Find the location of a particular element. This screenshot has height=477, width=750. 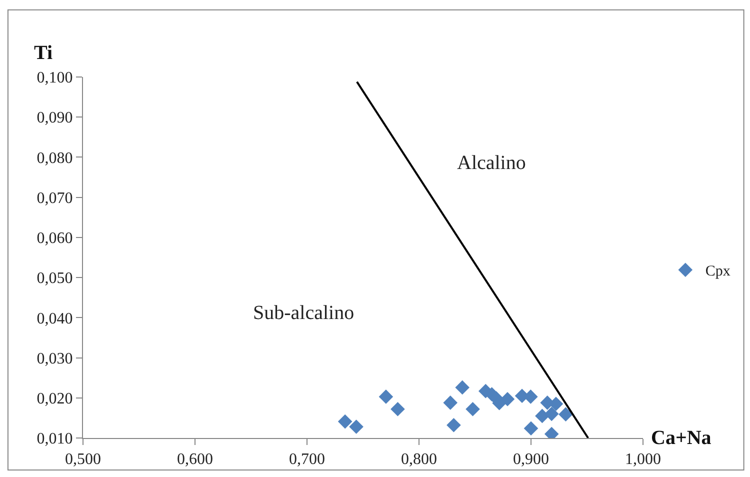

x-tick-label: 0,800 is located at coordinates (419, 459).